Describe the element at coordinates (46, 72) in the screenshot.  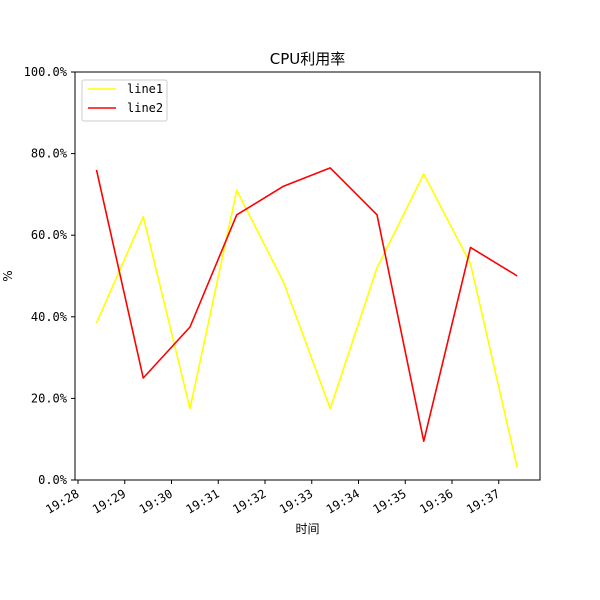
I see `y-tick-label: 100.0%` at that location.